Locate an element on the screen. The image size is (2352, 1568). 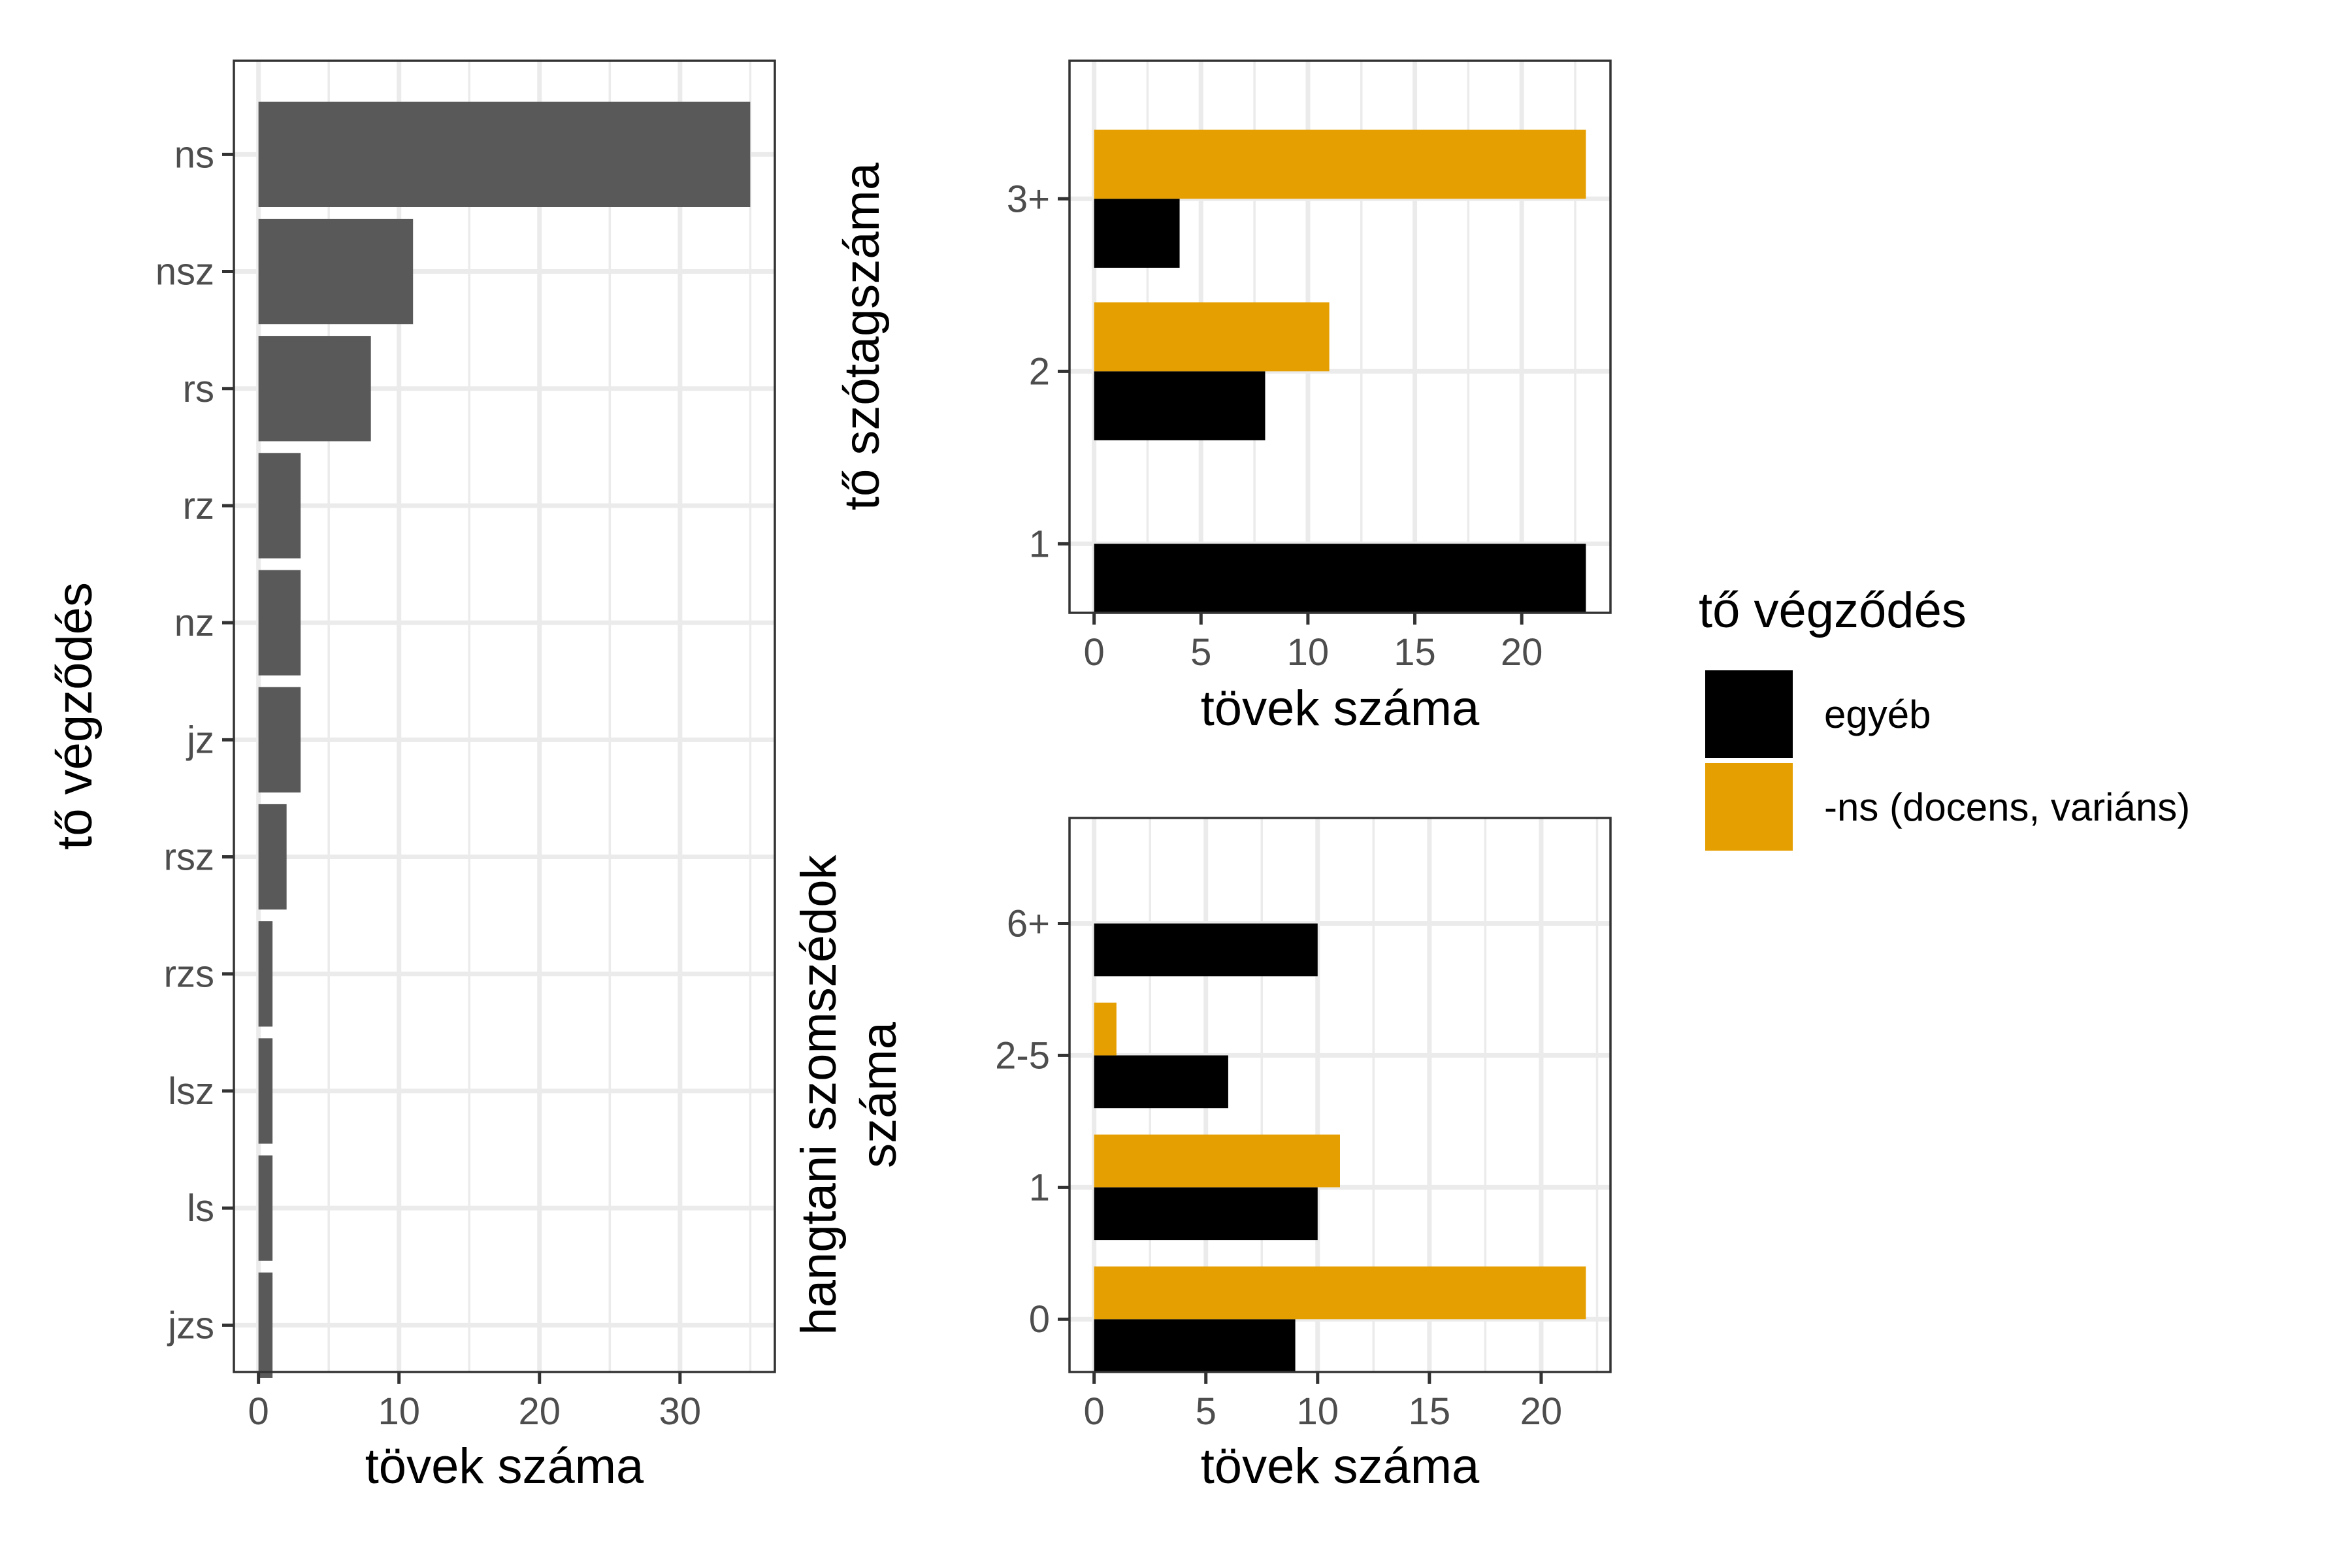
left-bar-rs is located at coordinates (314, 389).